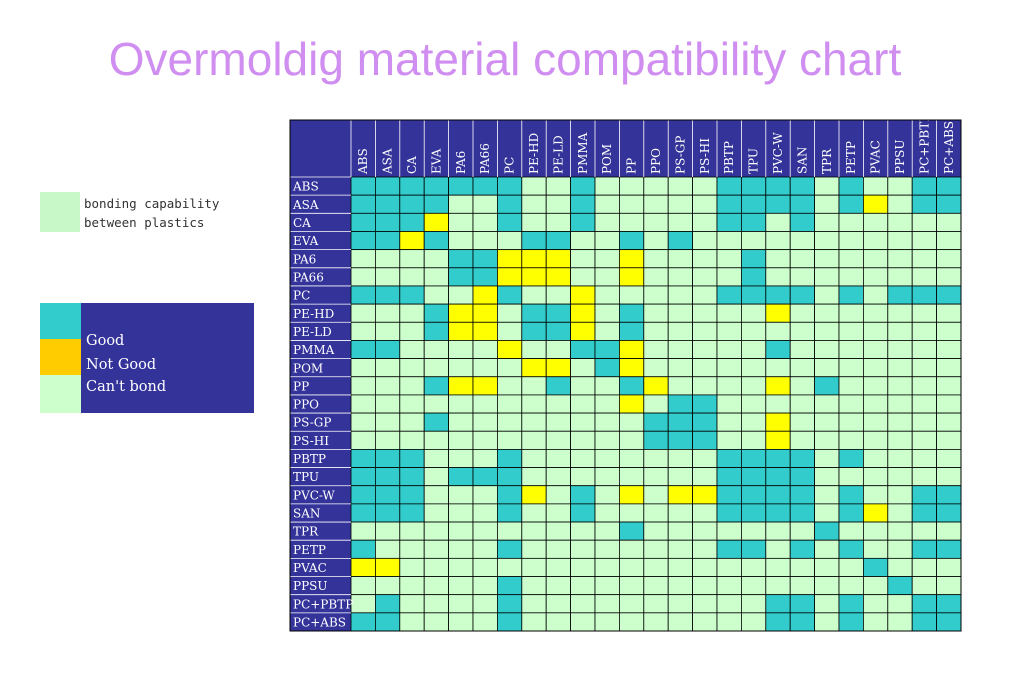 This screenshot has width=1024, height=696. What do you see at coordinates (314, 350) in the screenshot?
I see `row-label: PMMA` at bounding box center [314, 350].